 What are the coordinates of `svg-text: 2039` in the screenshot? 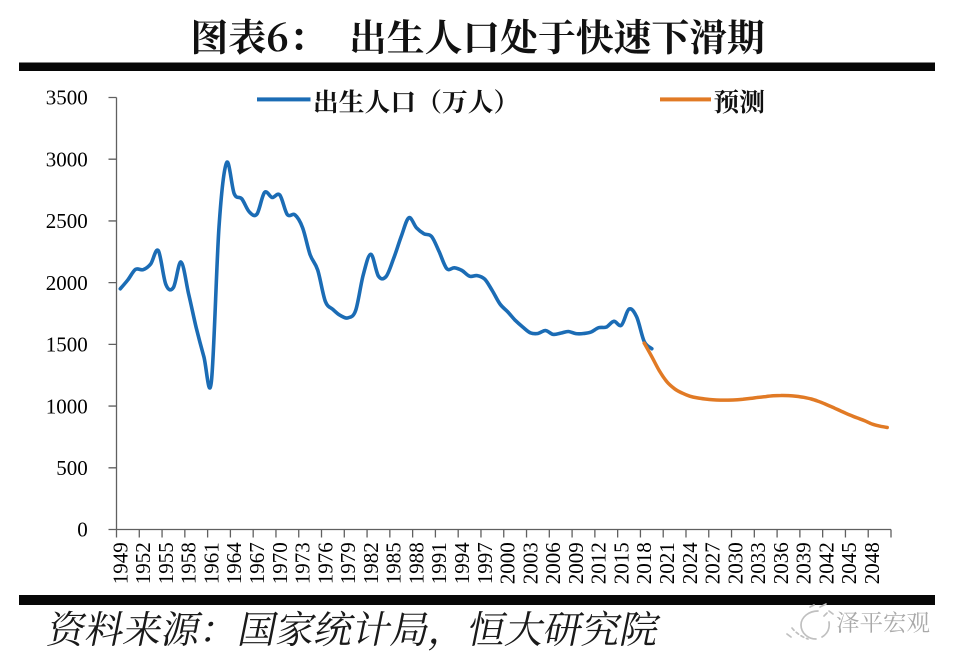 It's located at (804, 563).